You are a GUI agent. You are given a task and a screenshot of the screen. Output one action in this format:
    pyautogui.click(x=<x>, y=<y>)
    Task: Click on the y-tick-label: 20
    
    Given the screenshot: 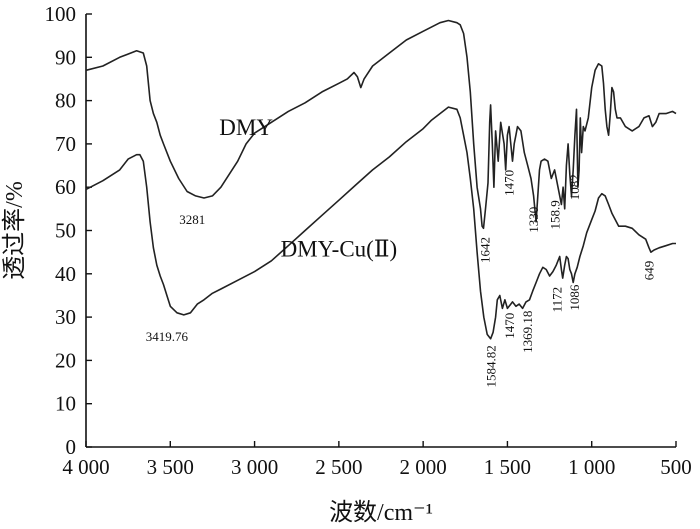 What is the action you would take?
    pyautogui.click(x=65, y=360)
    